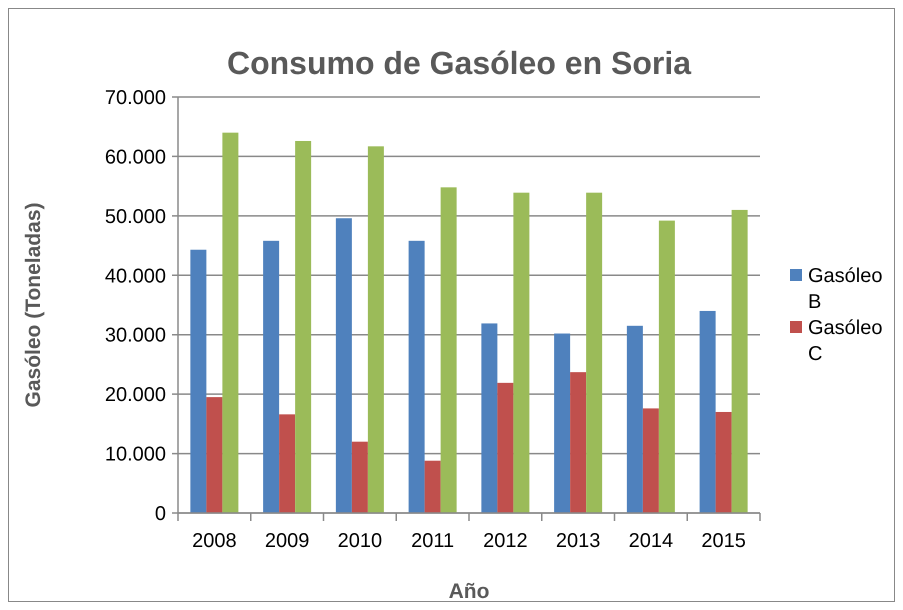  Describe the element at coordinates (214, 541) in the screenshot. I see `x-tick-label: 2008` at that location.